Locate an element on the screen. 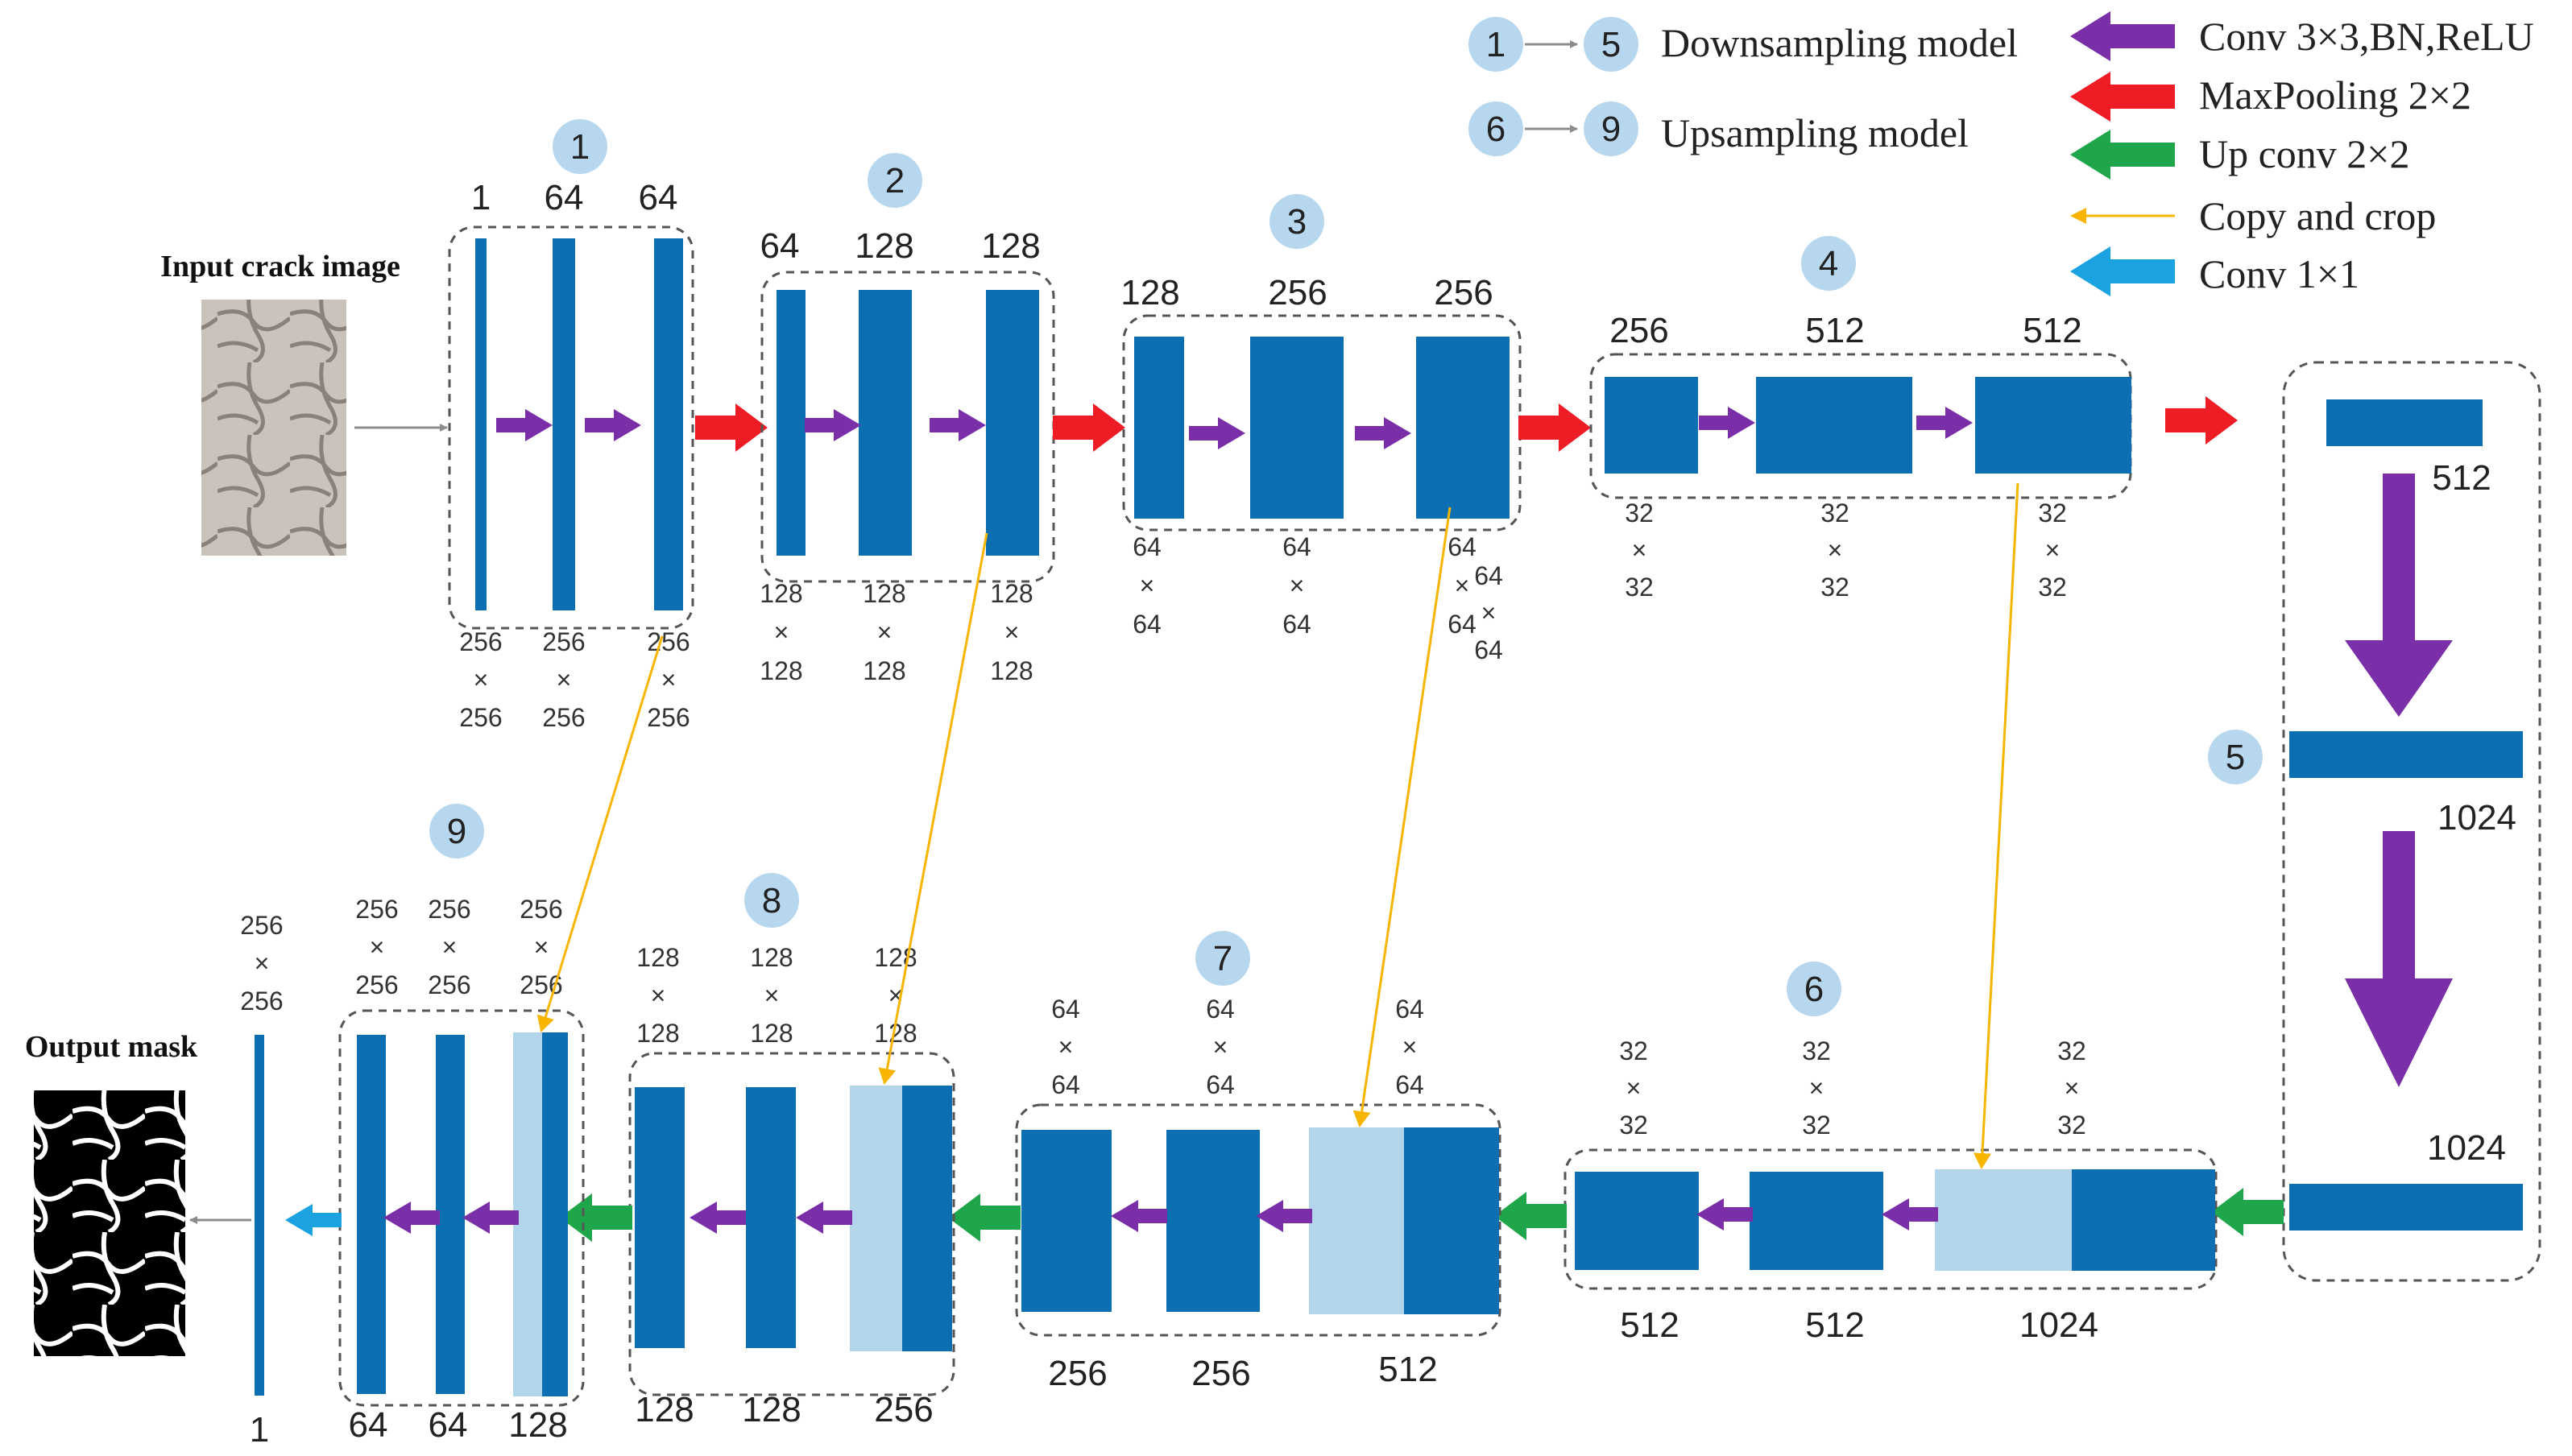 This screenshot has height=1456, width=2572. s9-dim-c: 256 × 256 is located at coordinates (541, 947).